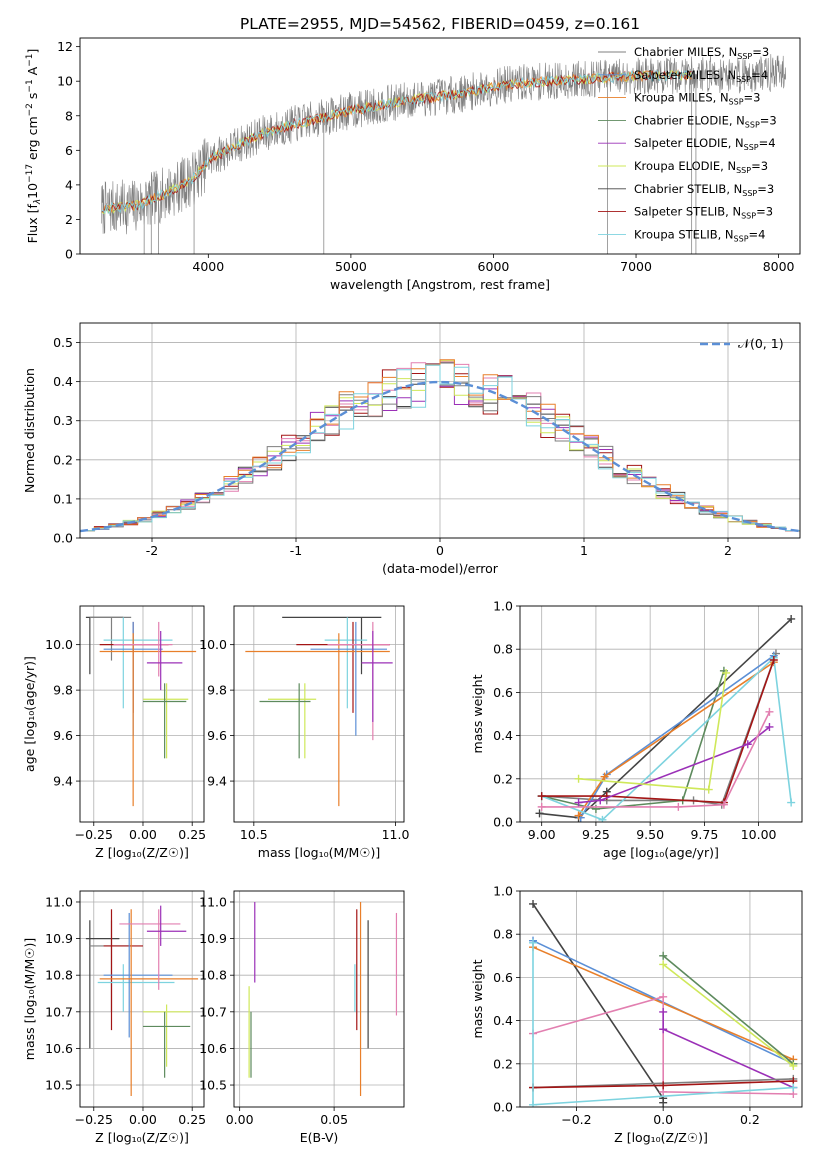 This screenshot has height=1170, width=819. Describe the element at coordinates (704, 834) in the screenshot. I see `x-tick-label: 9.75` at that location.